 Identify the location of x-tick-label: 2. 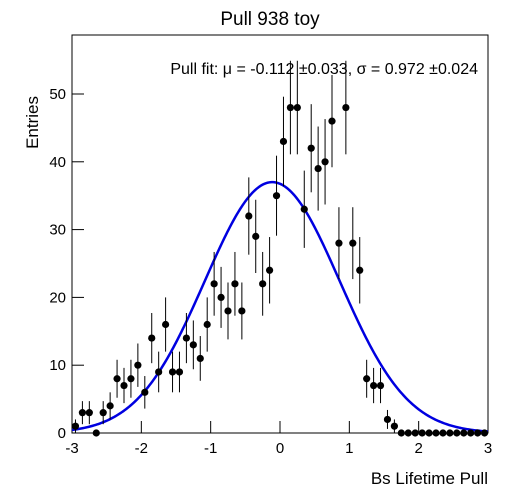
(418, 448).